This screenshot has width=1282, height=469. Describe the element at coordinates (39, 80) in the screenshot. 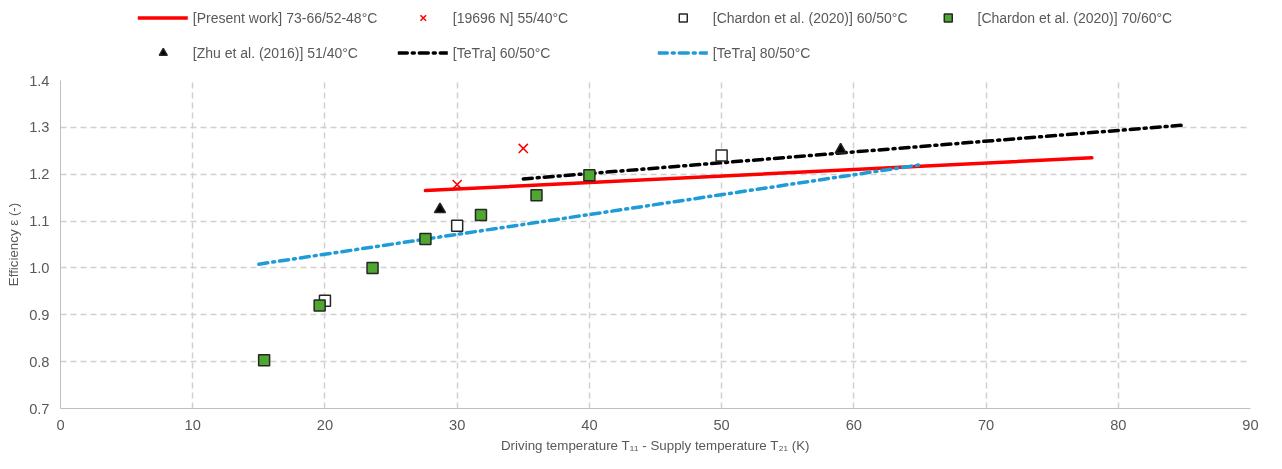

I see `y-tick-label: 1.4` at that location.